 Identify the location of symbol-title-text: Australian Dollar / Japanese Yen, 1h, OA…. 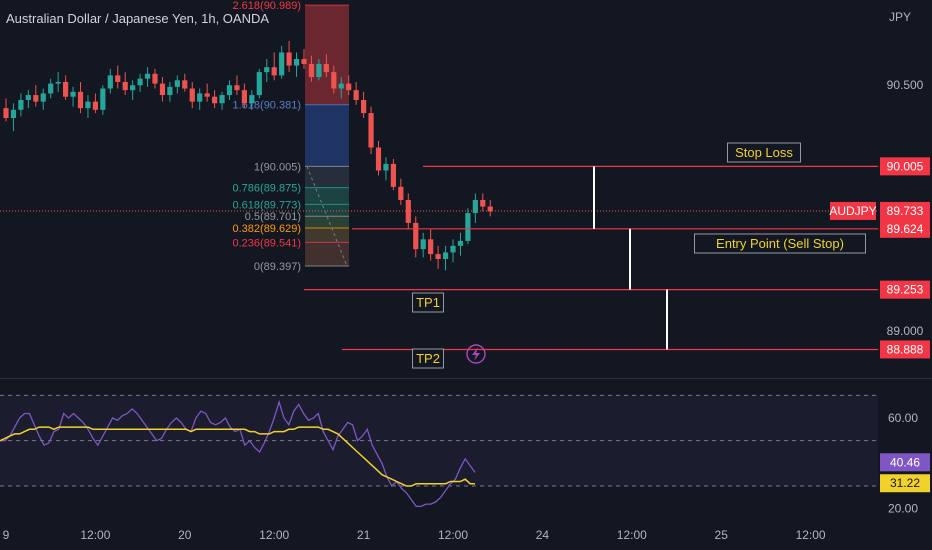
(138, 18).